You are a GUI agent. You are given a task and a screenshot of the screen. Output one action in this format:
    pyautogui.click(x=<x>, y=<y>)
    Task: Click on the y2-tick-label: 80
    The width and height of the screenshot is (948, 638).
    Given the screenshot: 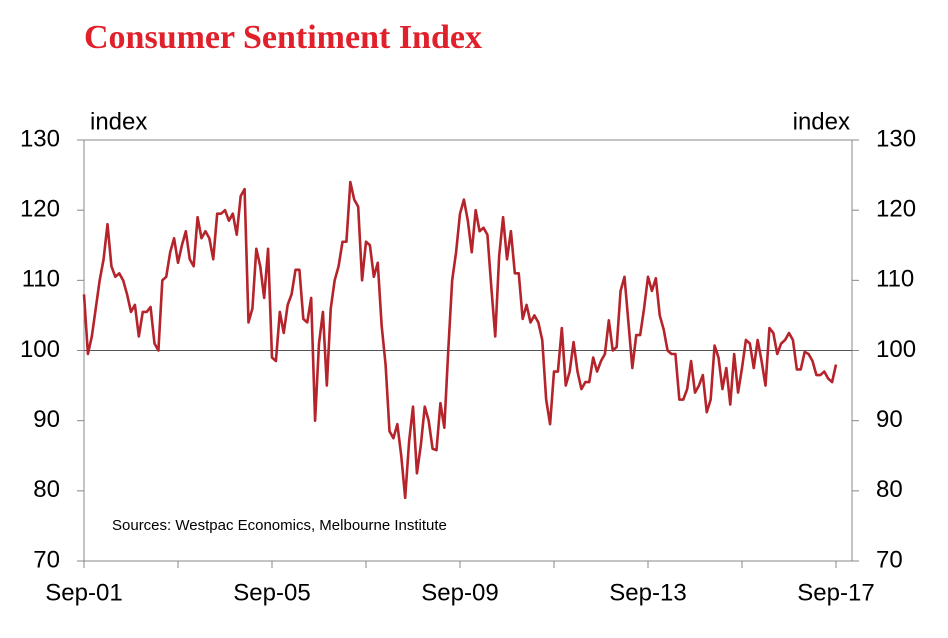 What is the action you would take?
    pyautogui.click(x=889, y=489)
    